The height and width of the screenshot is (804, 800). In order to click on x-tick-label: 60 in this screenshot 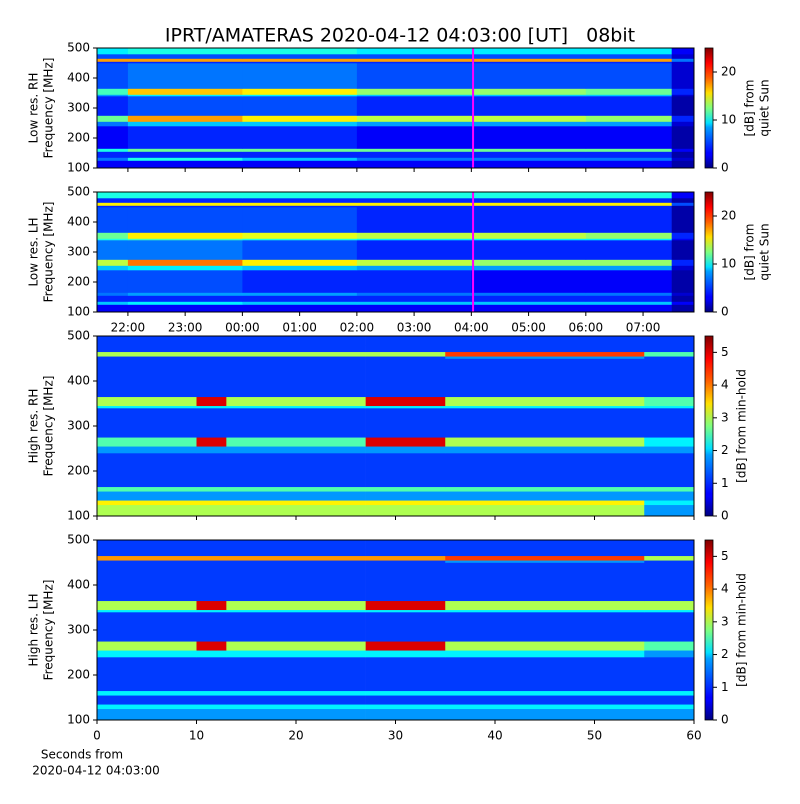, I will do `click(693, 736)`.